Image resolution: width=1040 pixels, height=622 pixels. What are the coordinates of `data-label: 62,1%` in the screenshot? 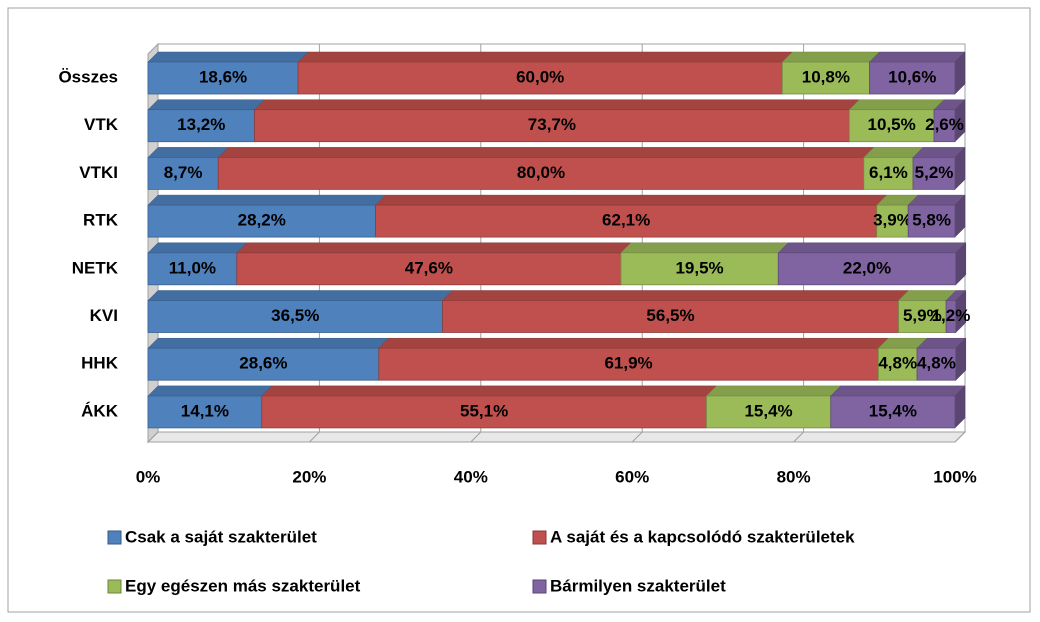 It's located at (626, 220).